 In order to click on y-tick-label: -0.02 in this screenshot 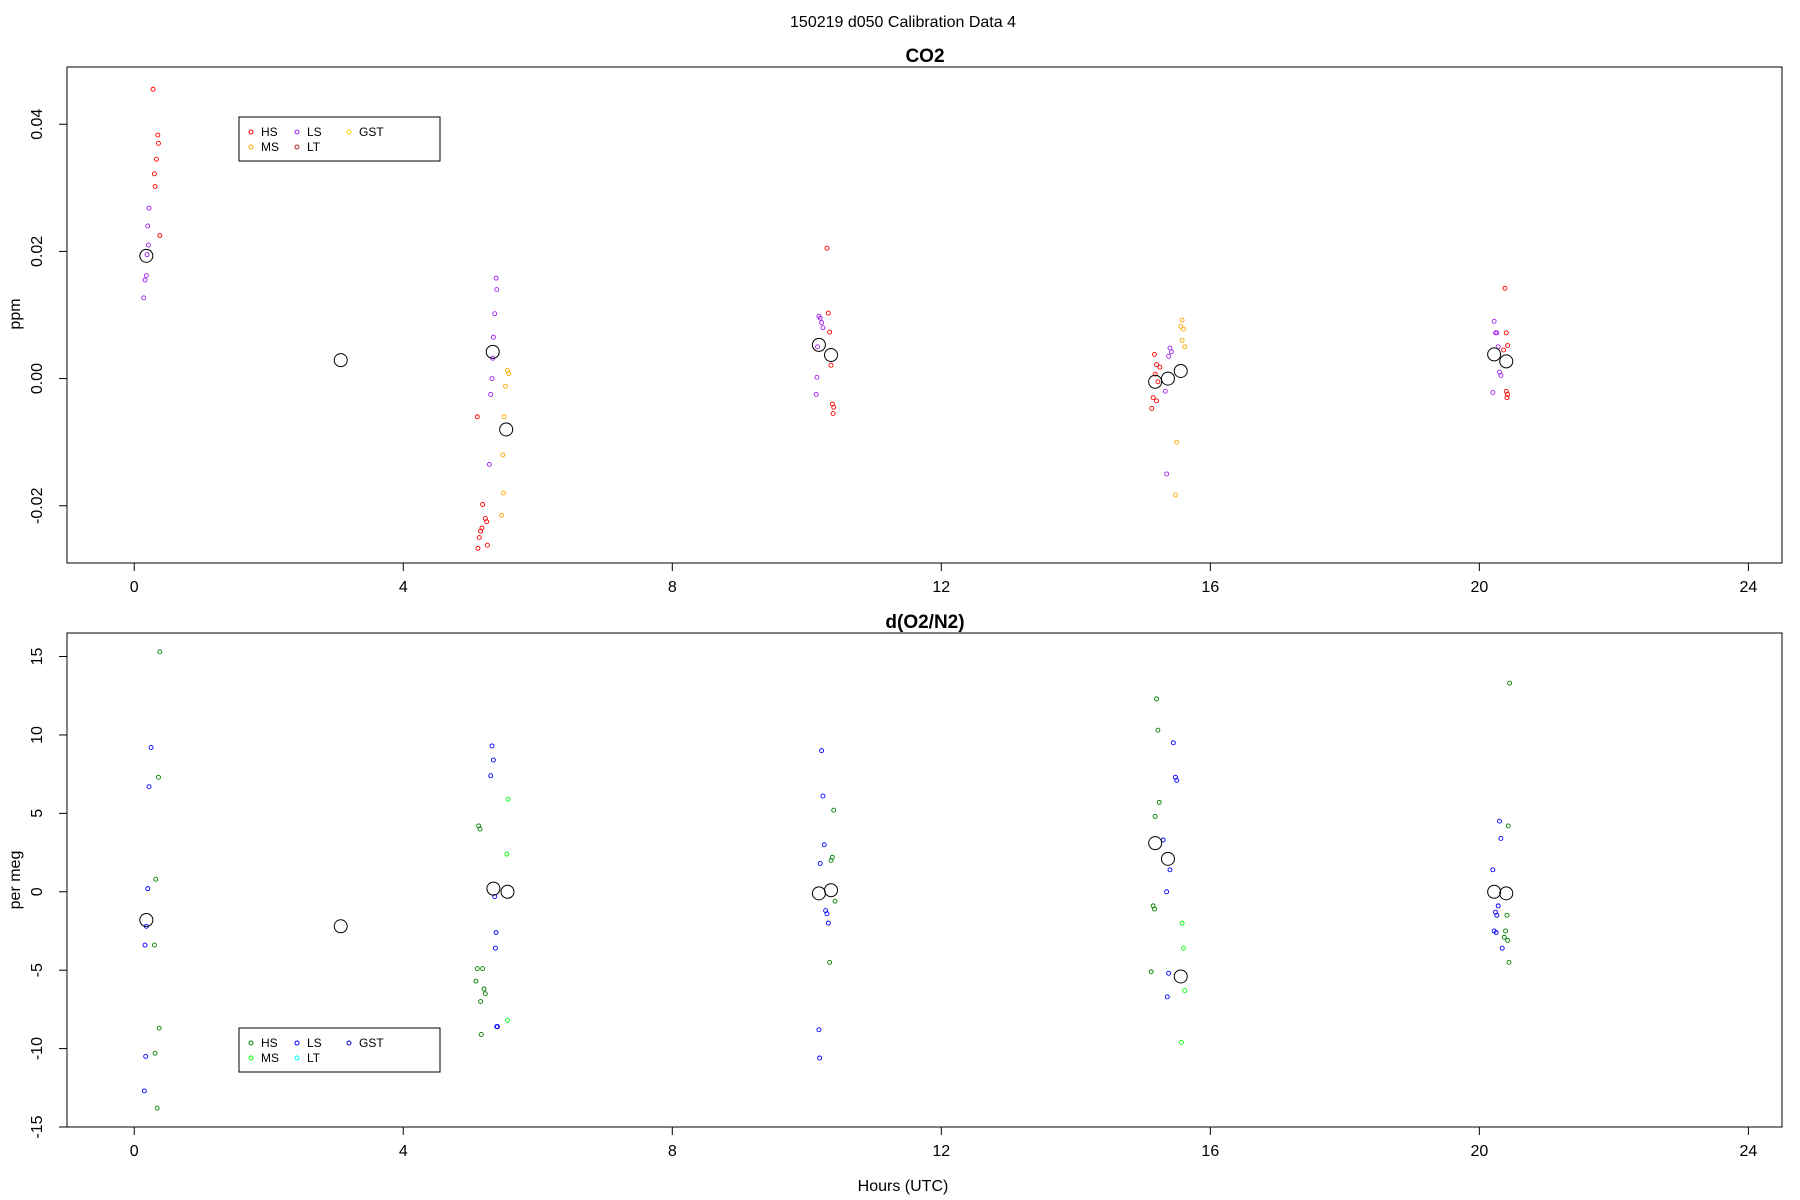, I will do `click(37, 505)`.